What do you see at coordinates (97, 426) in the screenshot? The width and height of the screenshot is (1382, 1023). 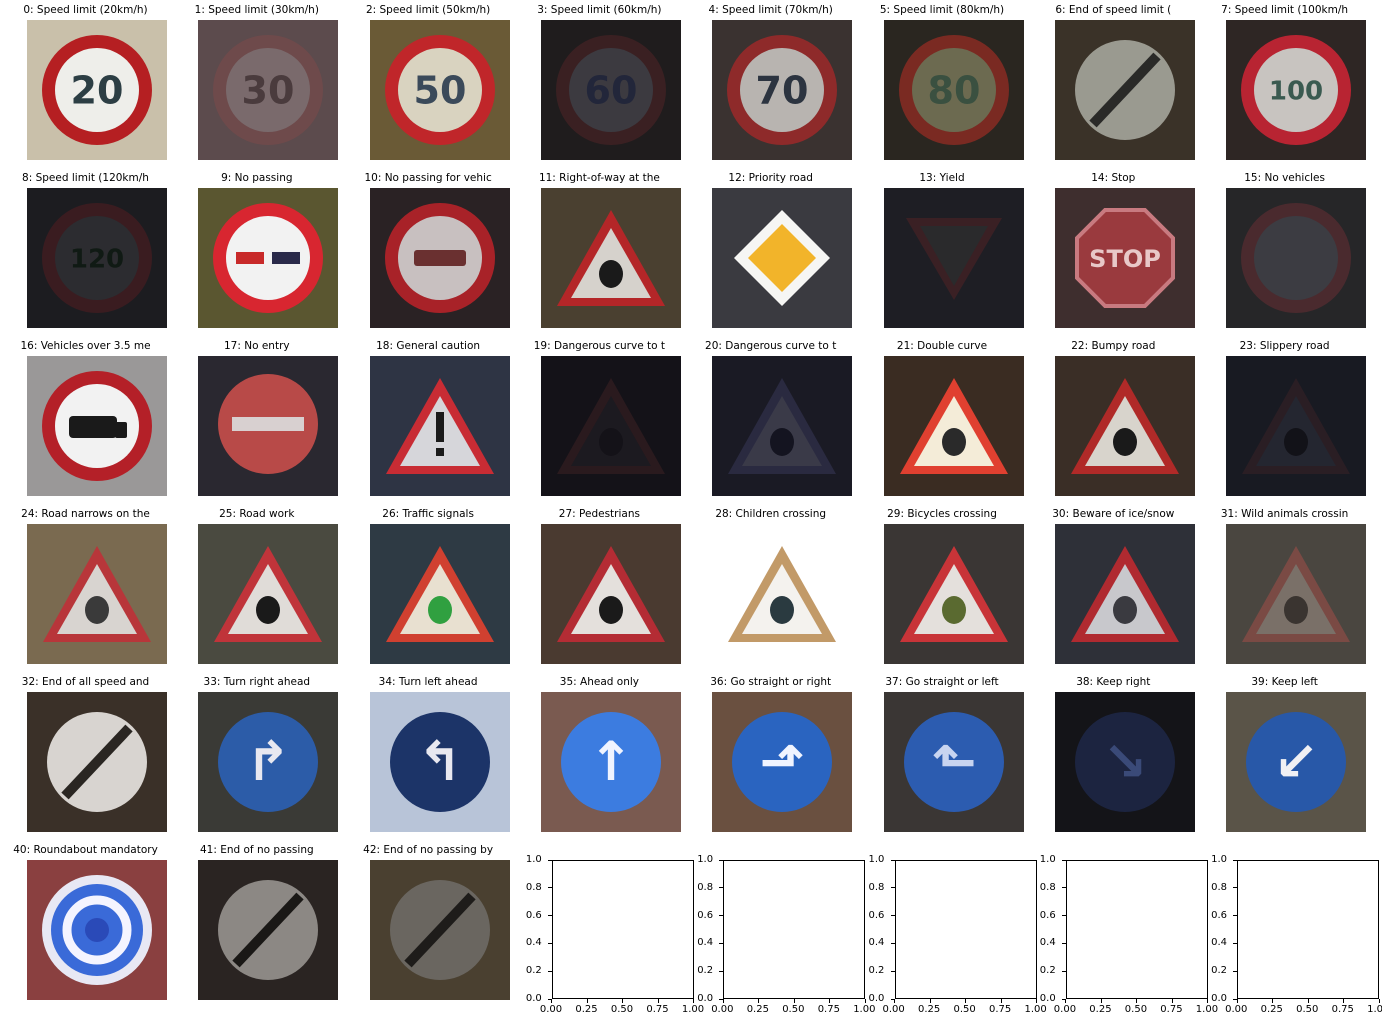 I see `no-heavy-vehicles-sign-icon` at bounding box center [97, 426].